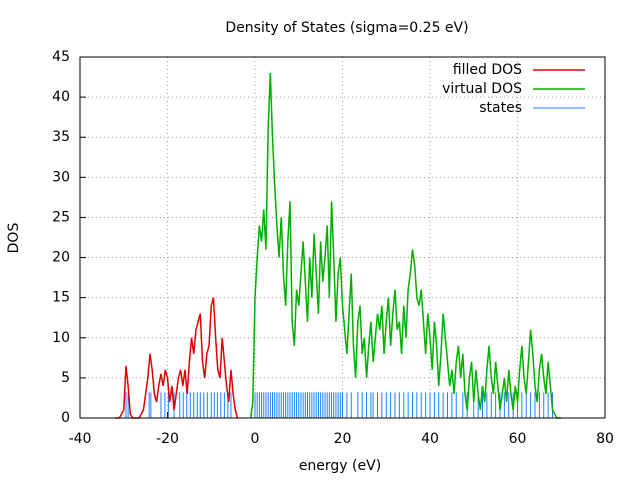 This screenshot has width=640, height=480. I want to click on y-tick-label: 15, so click(61, 298).